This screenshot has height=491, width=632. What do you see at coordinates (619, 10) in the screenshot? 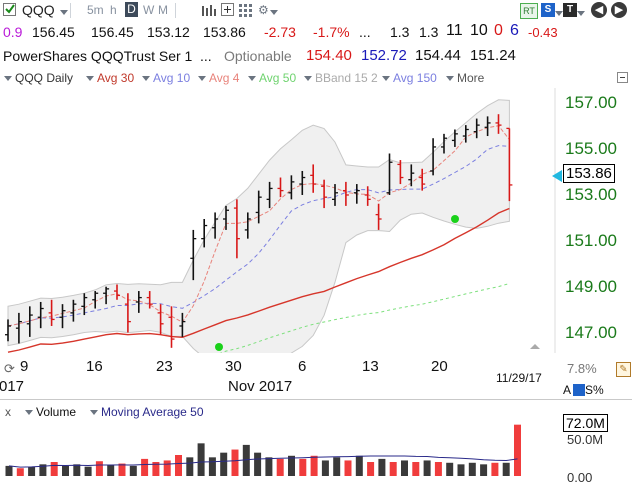
I see `forward-icon: ▶` at bounding box center [619, 10].